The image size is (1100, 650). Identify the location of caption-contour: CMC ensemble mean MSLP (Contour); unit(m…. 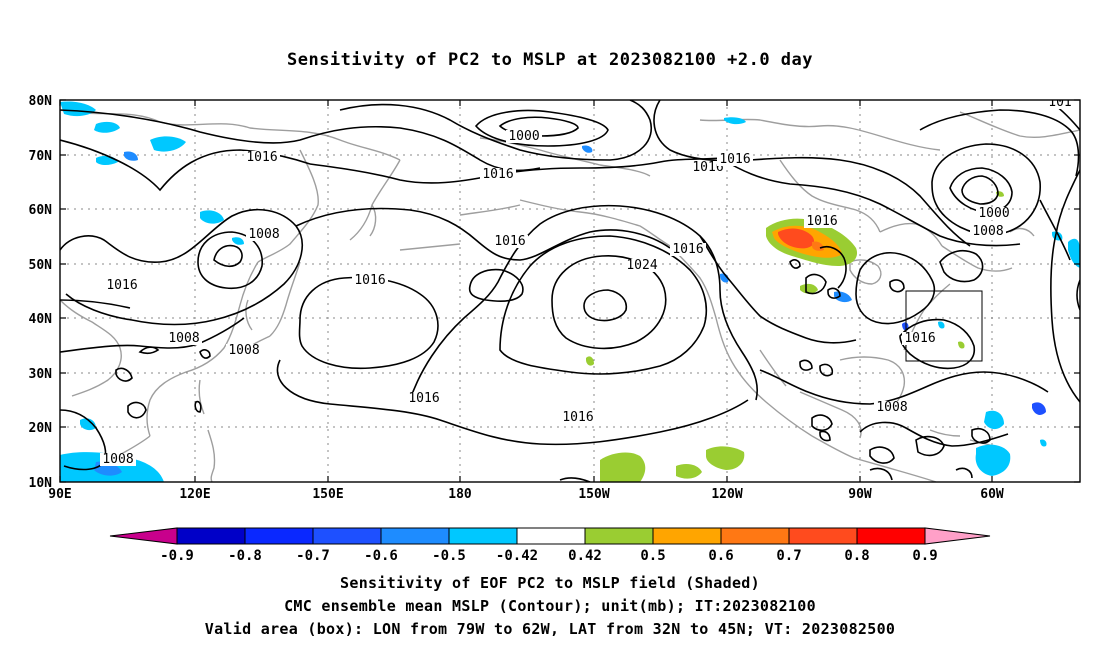
(550, 606).